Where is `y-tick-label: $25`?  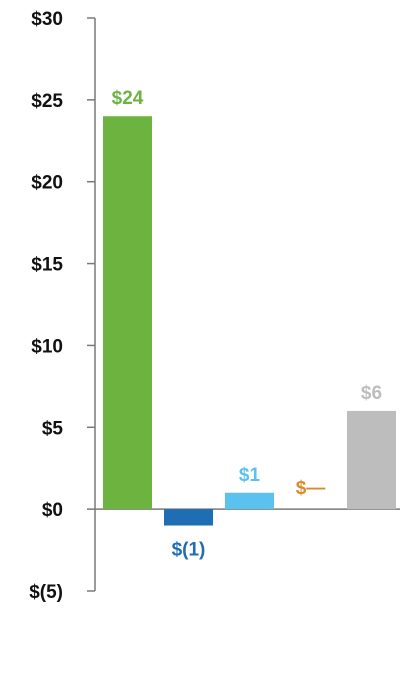 y-tick-label: $25 is located at coordinates (47, 101).